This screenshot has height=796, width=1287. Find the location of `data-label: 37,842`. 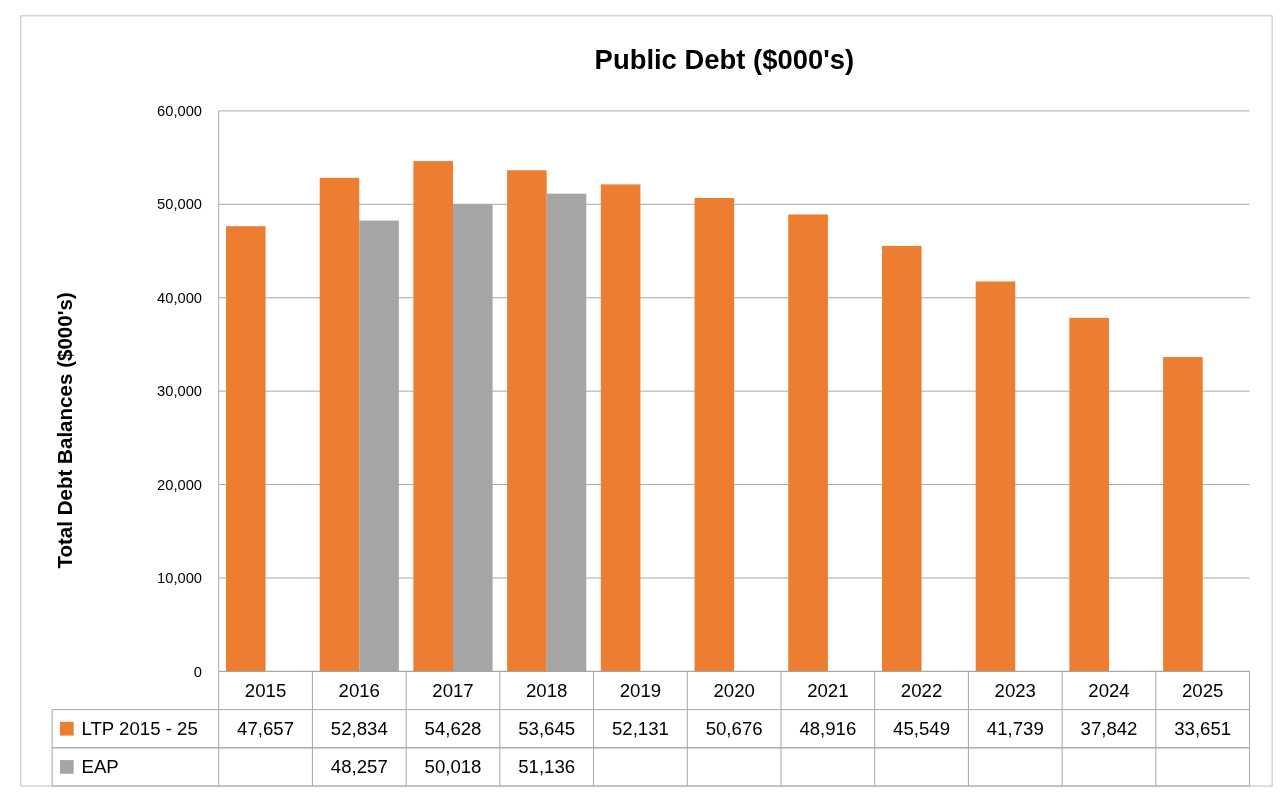

data-label: 37,842 is located at coordinates (1109, 729).